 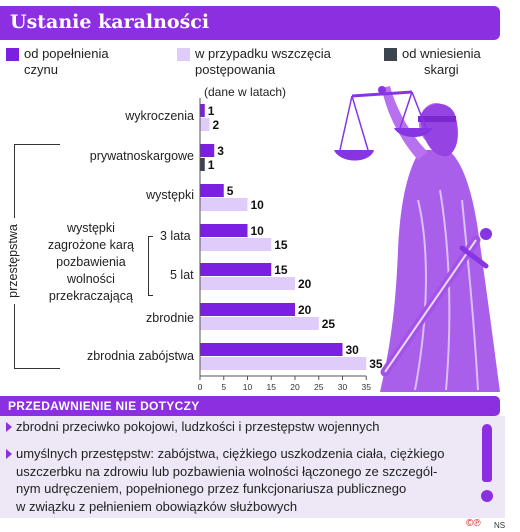 What do you see at coordinates (90, 228) in the screenshot?
I see `category-label-line: występki` at bounding box center [90, 228].